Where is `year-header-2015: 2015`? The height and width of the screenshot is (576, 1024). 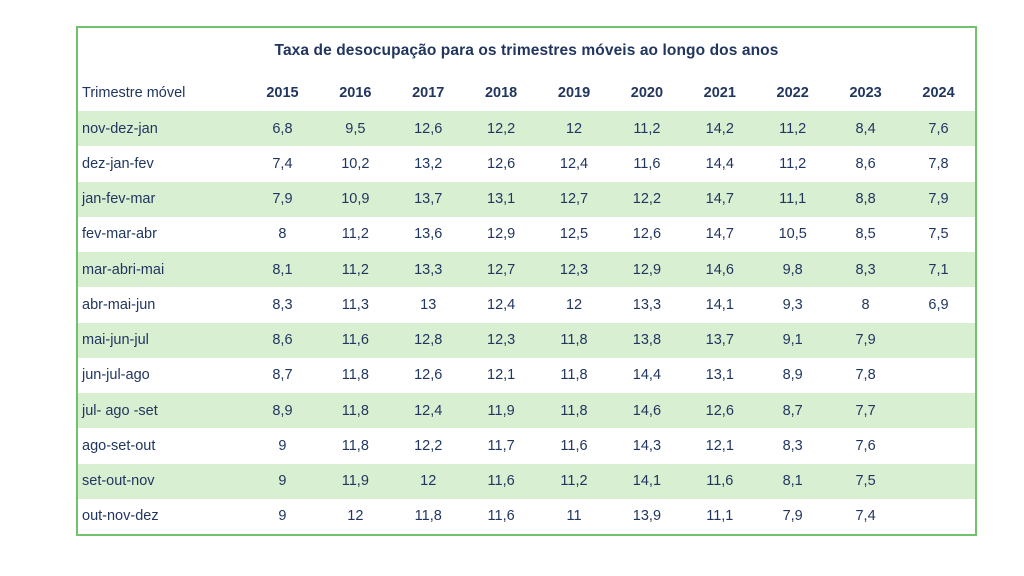 year-header-2015: 2015 is located at coordinates (282, 92).